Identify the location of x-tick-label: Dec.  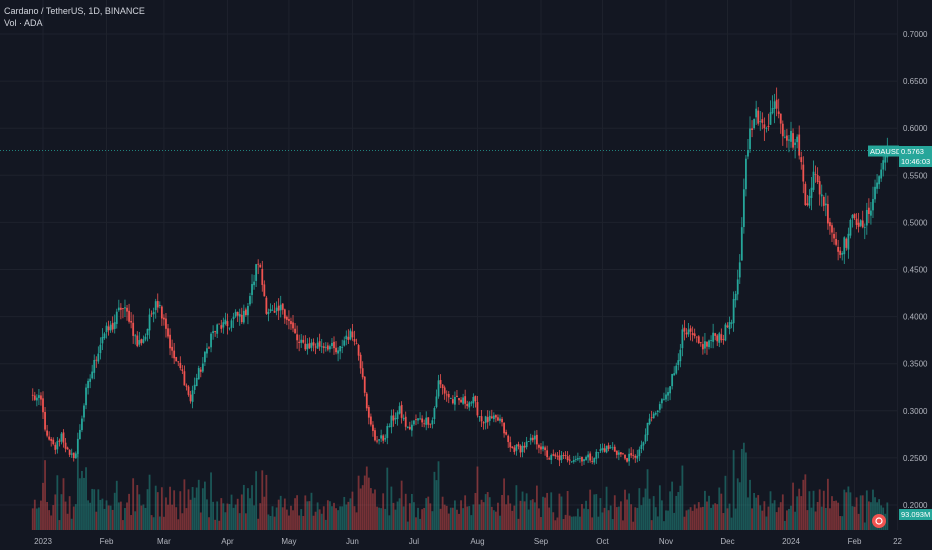
(727, 541).